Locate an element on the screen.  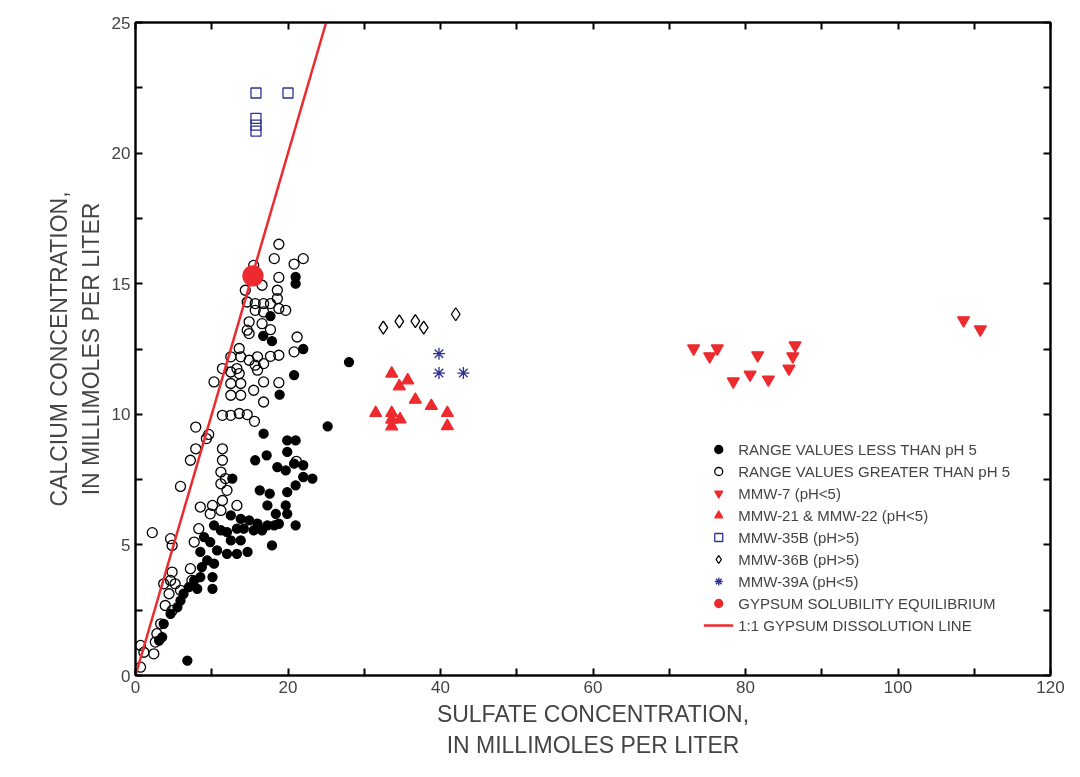
legend-label: MMW-21 & MMW-22 (pH<5) is located at coordinates (833, 515).